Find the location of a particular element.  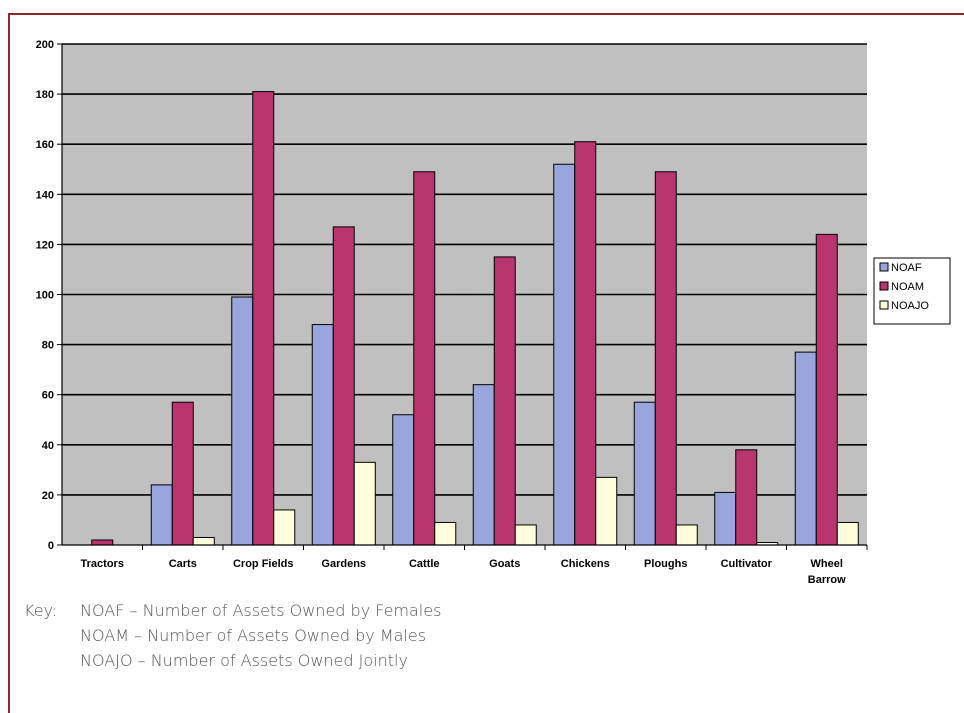

x-tick-label: Gardens is located at coordinates (343, 564).